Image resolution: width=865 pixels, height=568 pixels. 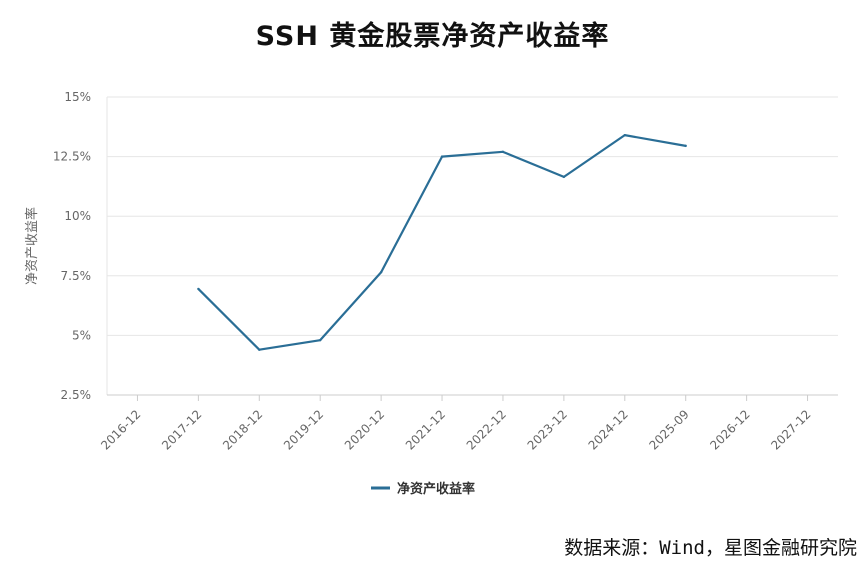 I want to click on y-axis-ticks: 2.5% 5% 7.5% 10% 12.5% 15%, so click(x=72, y=246).